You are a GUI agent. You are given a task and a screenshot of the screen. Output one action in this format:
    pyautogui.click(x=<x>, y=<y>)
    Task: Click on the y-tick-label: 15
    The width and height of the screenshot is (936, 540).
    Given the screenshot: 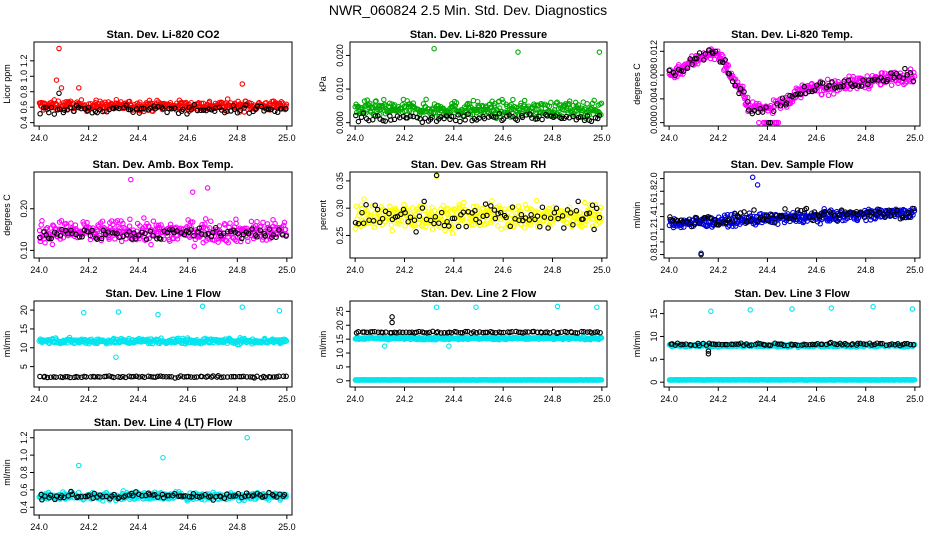 What is the action you would take?
    pyautogui.click(x=654, y=314)
    